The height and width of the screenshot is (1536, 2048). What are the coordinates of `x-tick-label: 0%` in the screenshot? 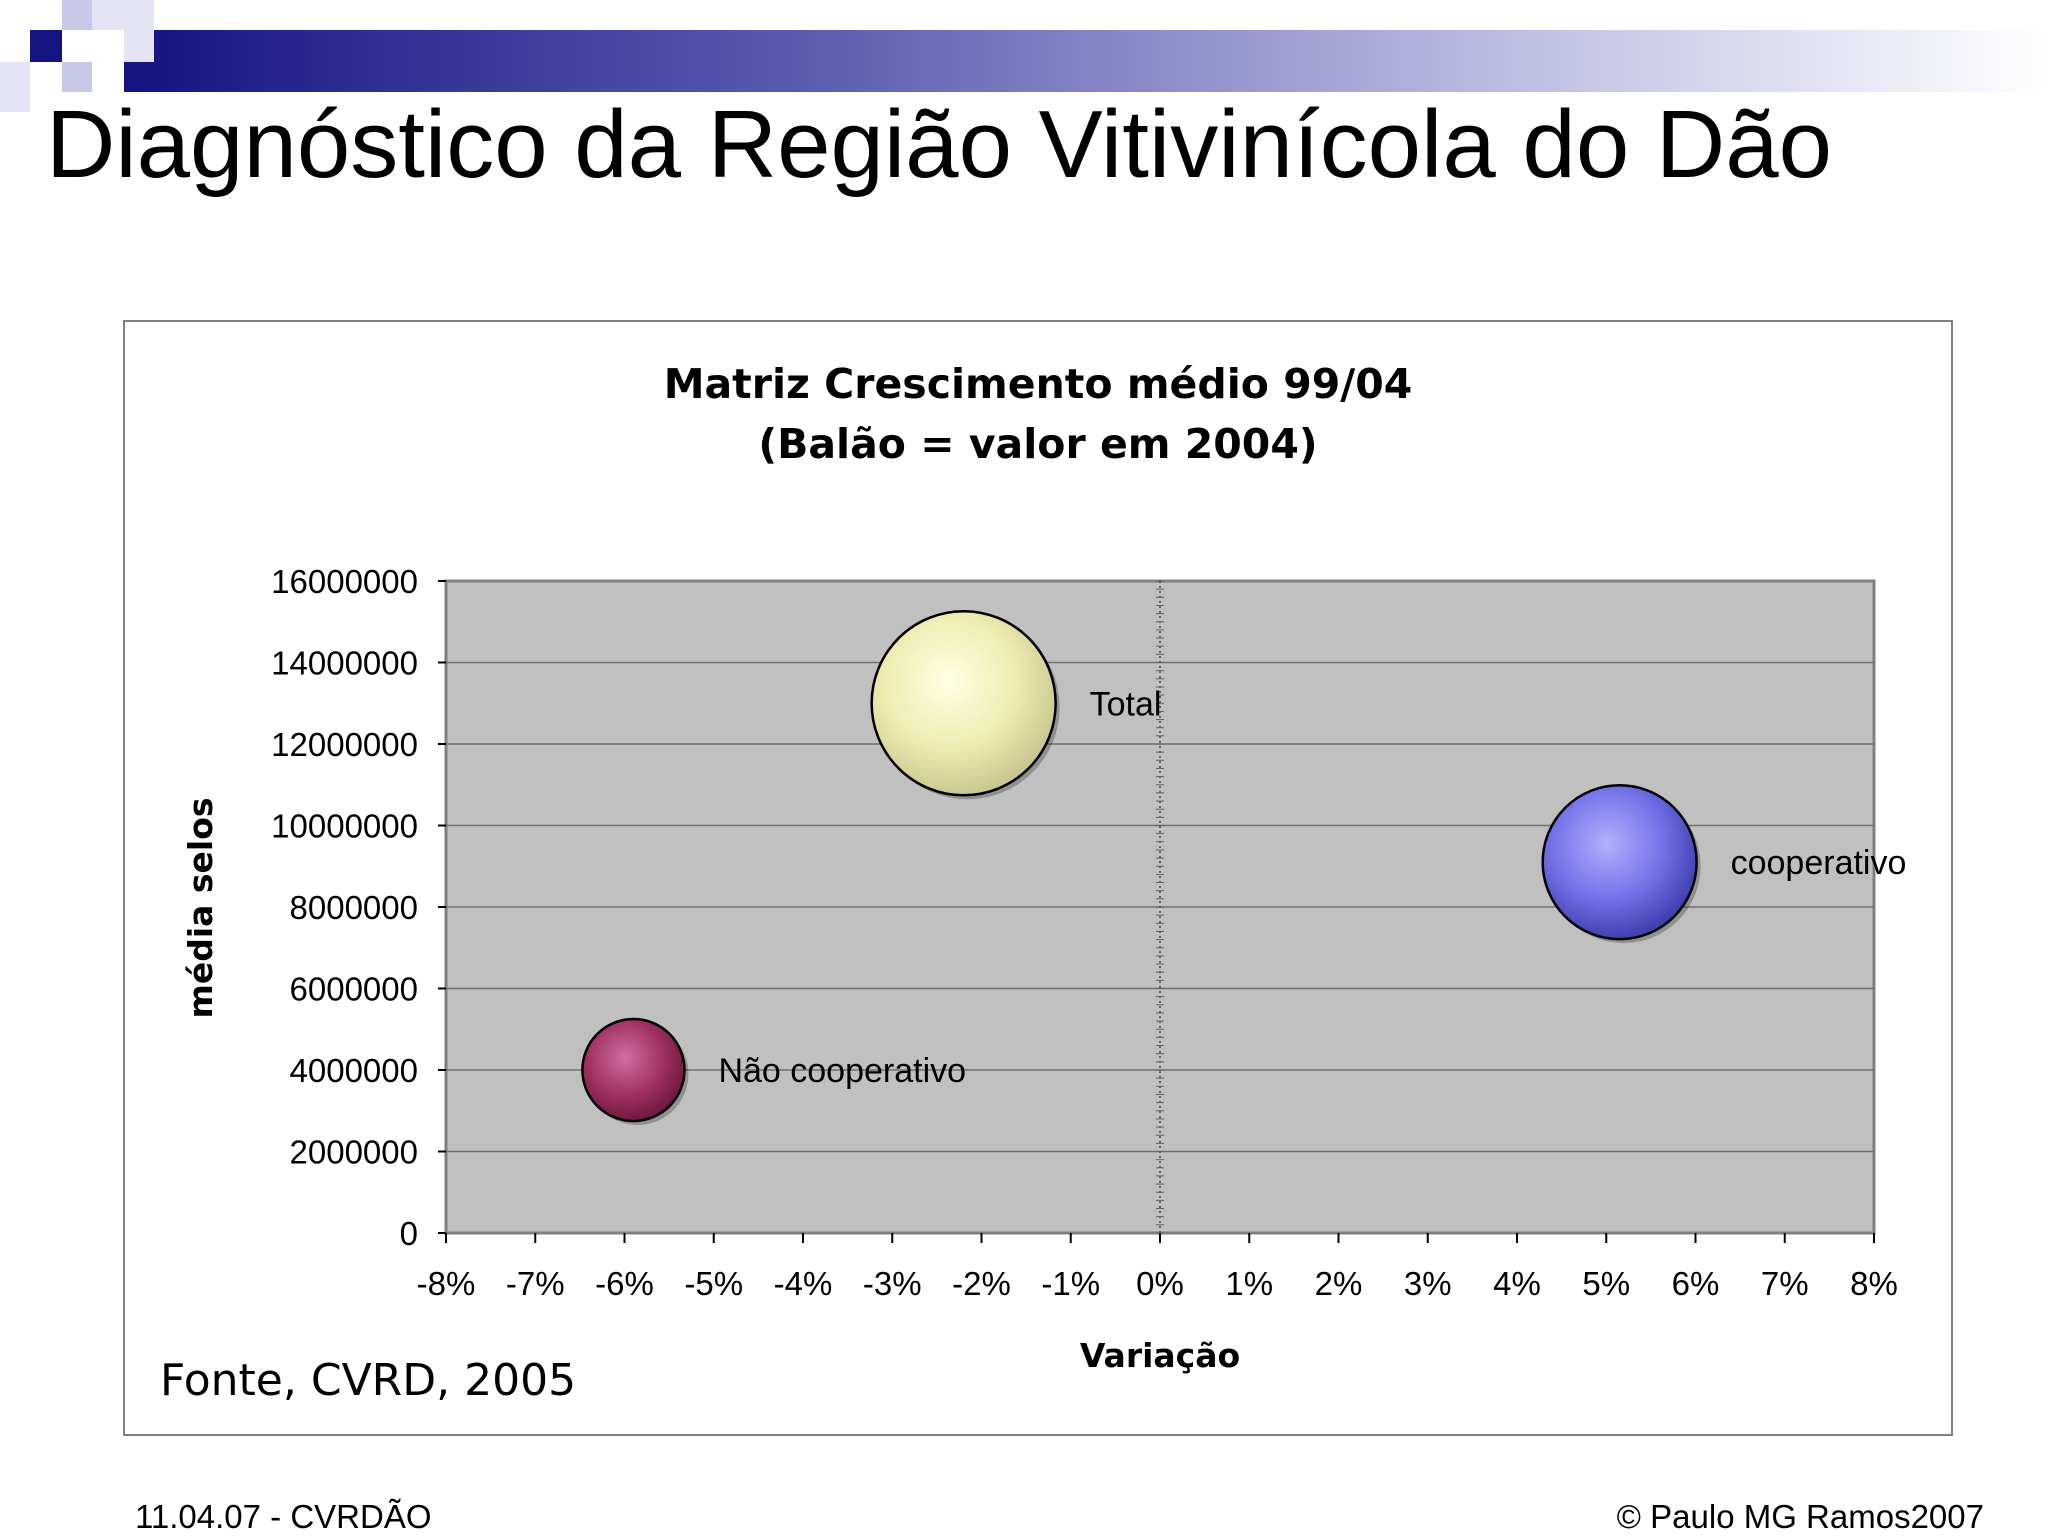 It's located at (1160, 1283).